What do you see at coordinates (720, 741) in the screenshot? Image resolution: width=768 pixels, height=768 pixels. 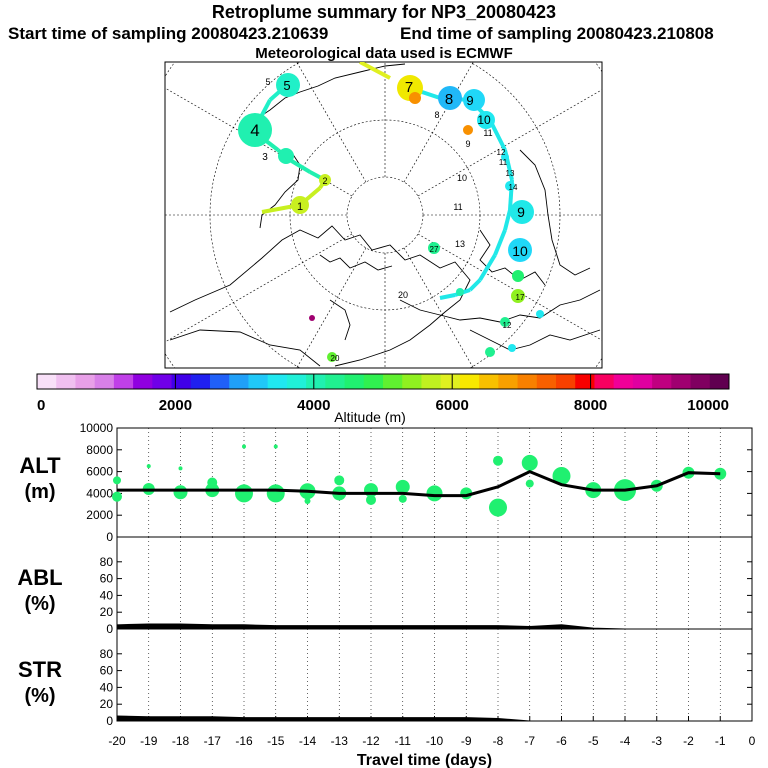 I see `x-tick-label: -1` at bounding box center [720, 741].